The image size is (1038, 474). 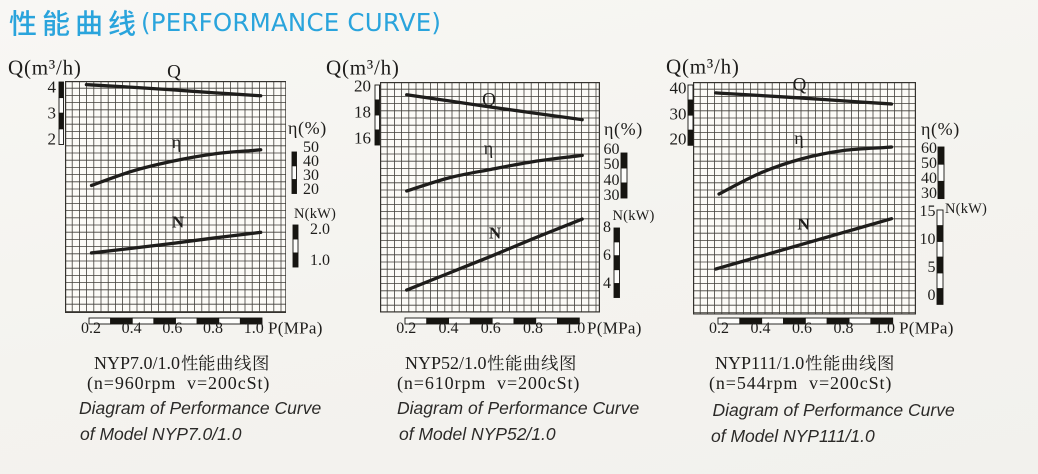 What do you see at coordinates (801, 383) in the screenshot?
I see `caption-params: (n=544rpm v=200cSt)` at bounding box center [801, 383].